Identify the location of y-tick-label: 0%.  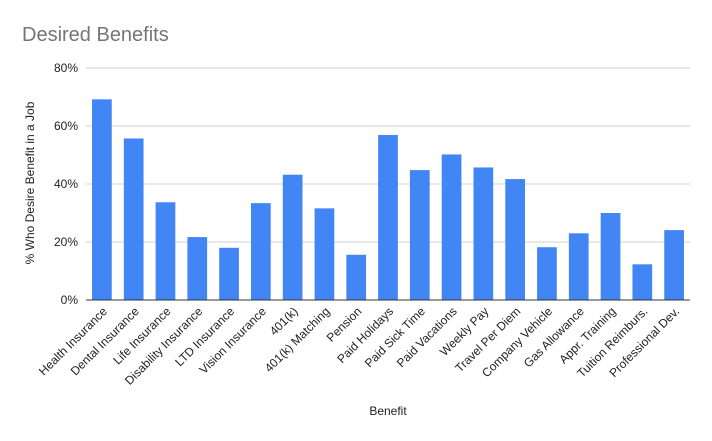
(70, 300).